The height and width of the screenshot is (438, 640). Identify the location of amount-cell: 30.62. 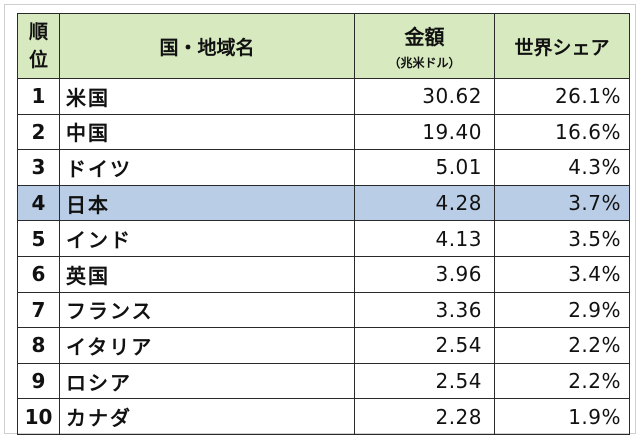
(424, 96).